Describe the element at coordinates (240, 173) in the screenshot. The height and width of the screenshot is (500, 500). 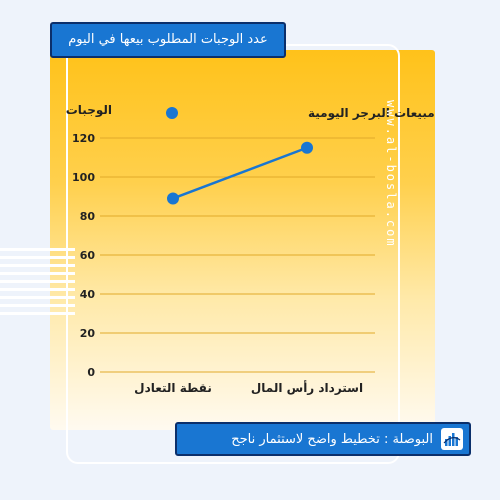
I see `series-line` at that location.